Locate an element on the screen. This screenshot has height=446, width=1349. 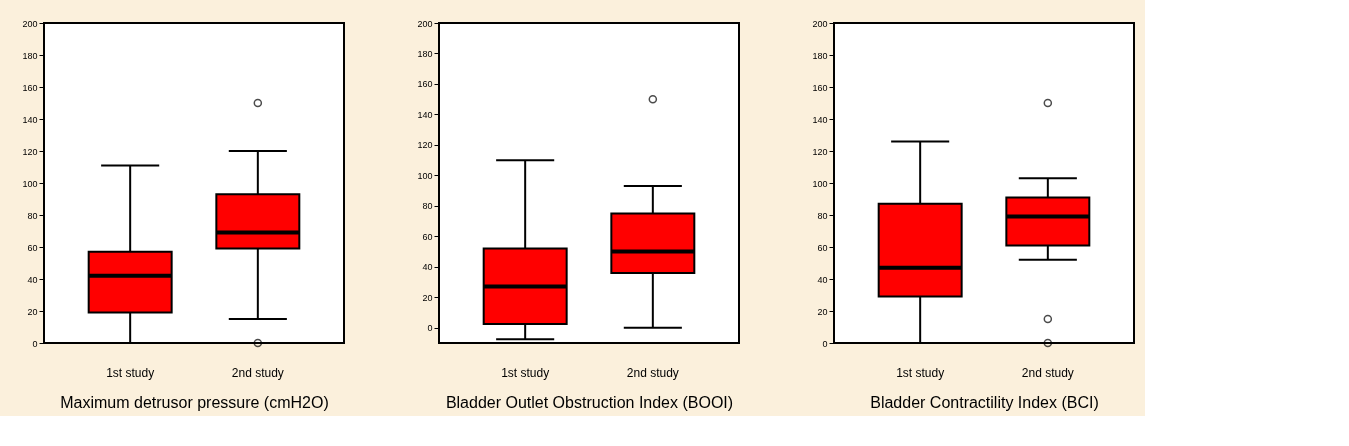
x-axis-title: Bladder Contractility Index (BCI) is located at coordinates (984, 402).